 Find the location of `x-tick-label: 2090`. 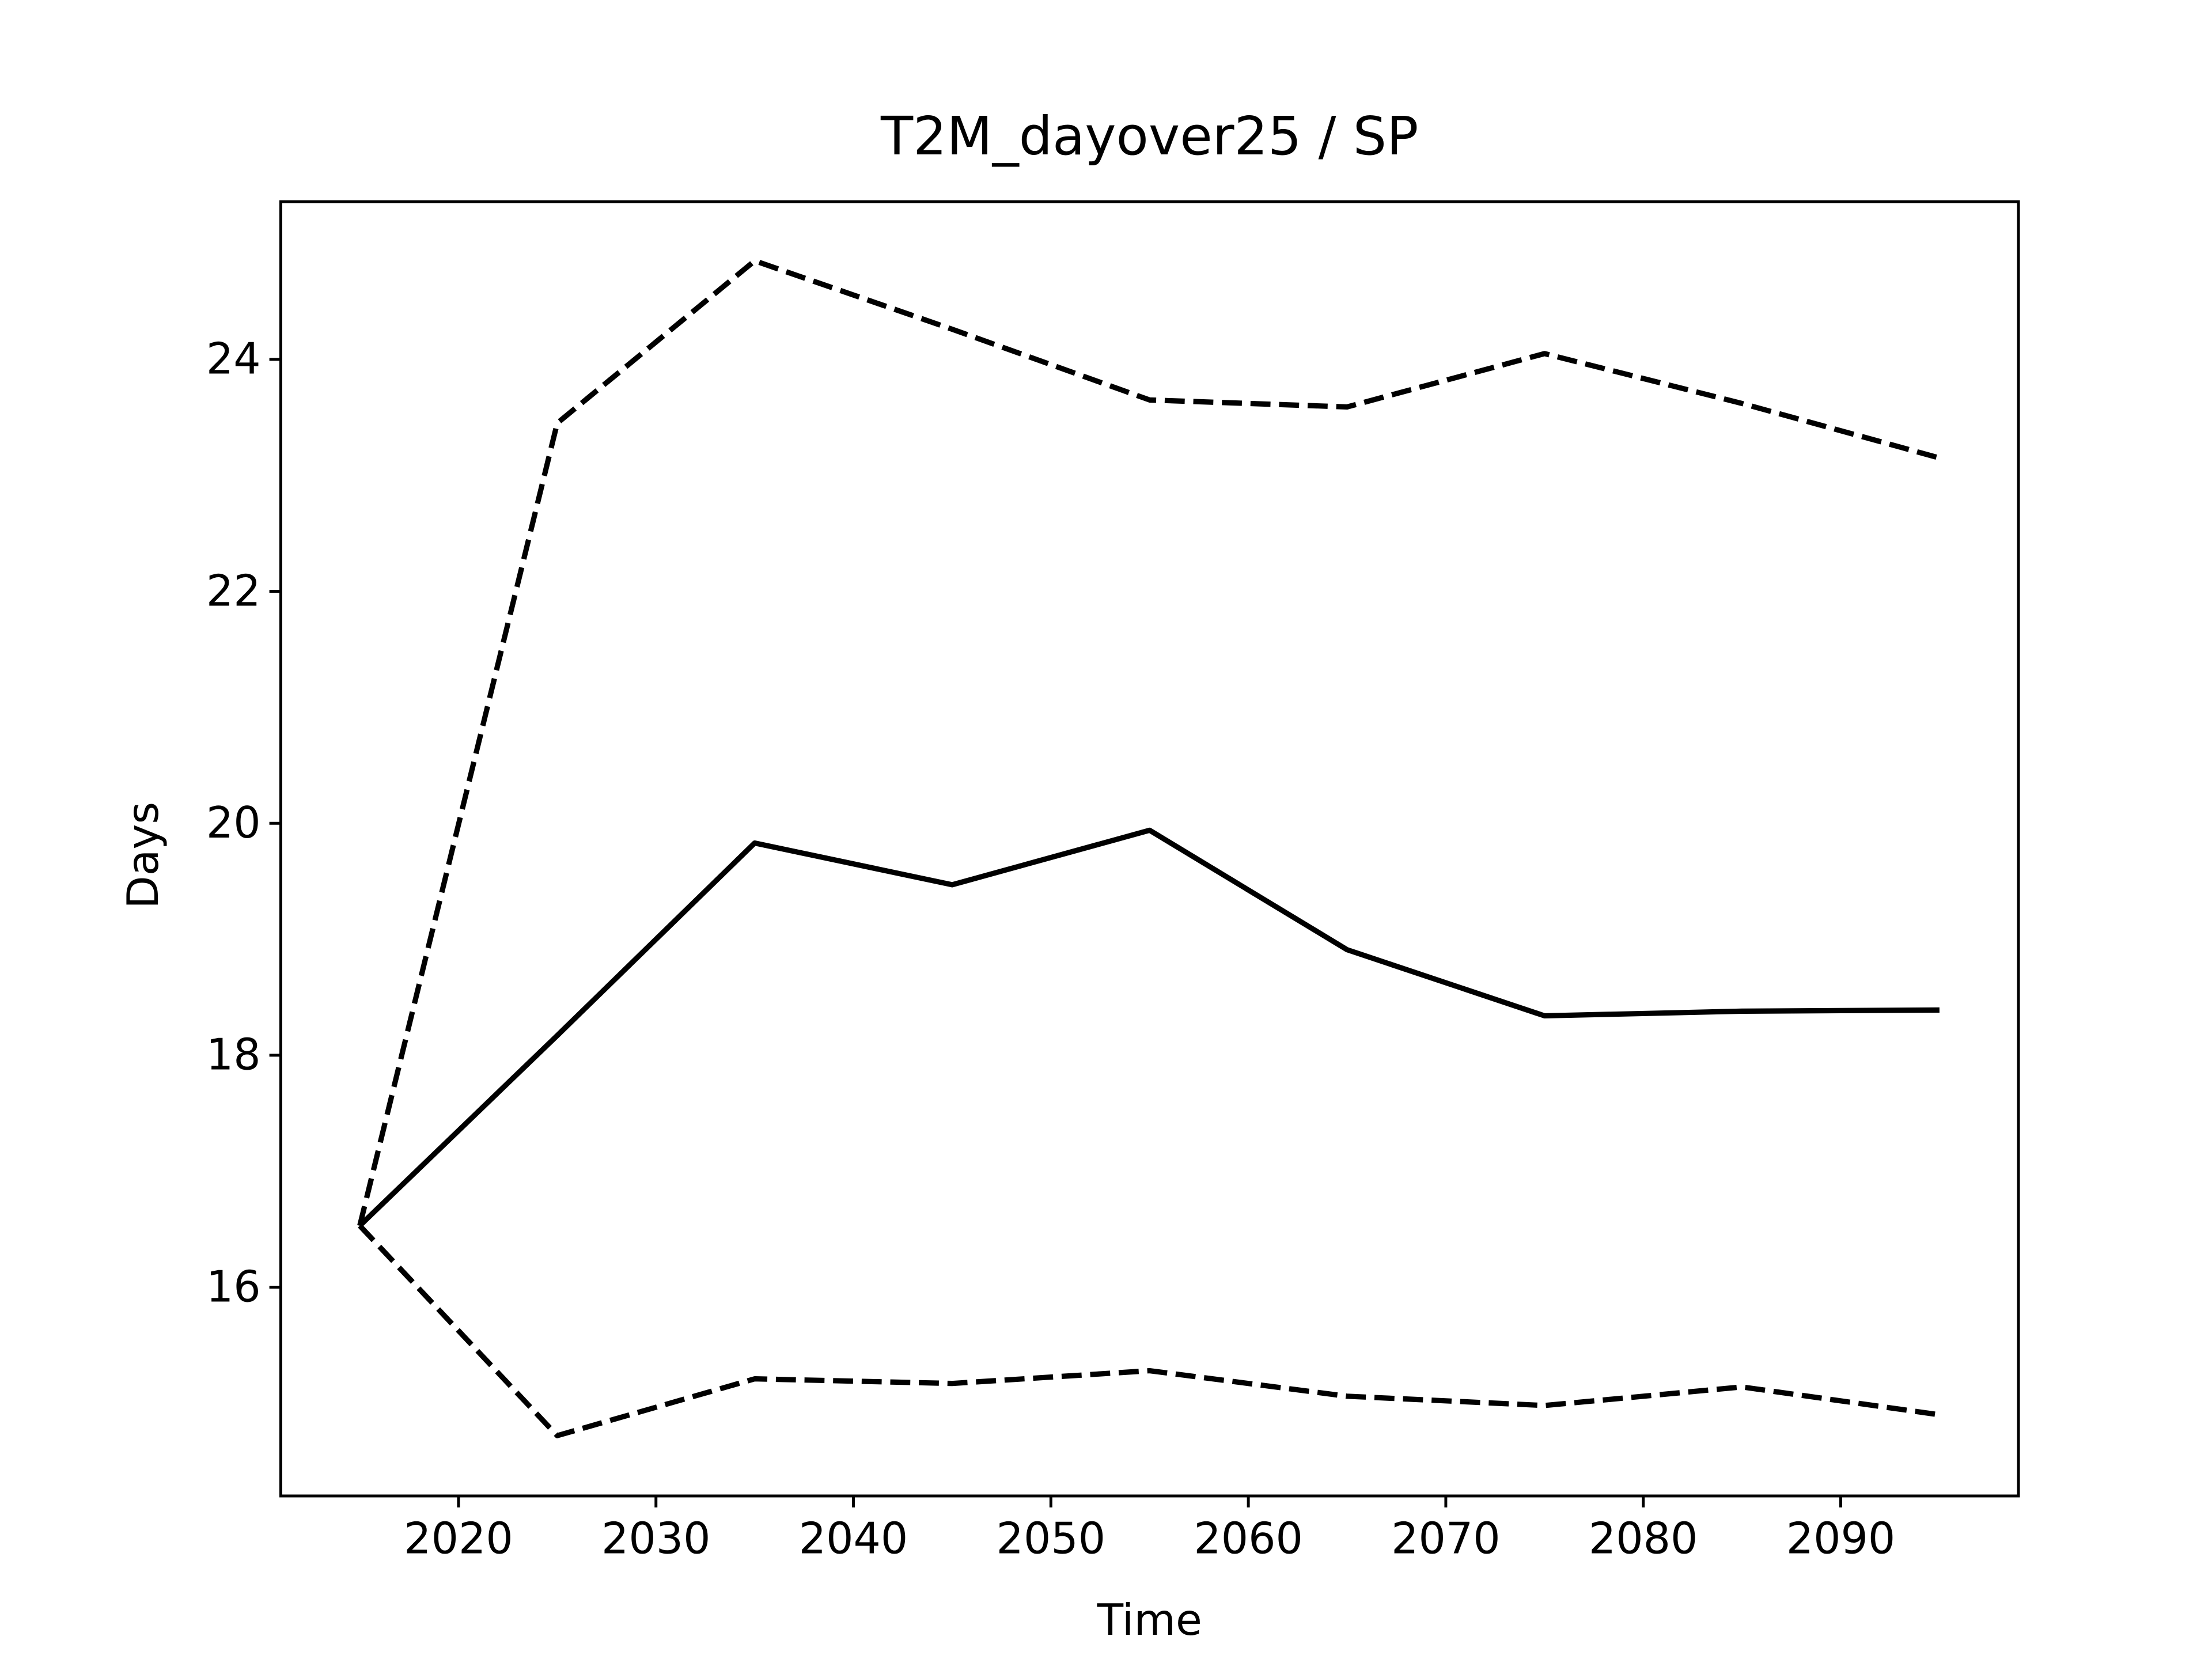

x-tick-label: 2090 is located at coordinates (1841, 1538).